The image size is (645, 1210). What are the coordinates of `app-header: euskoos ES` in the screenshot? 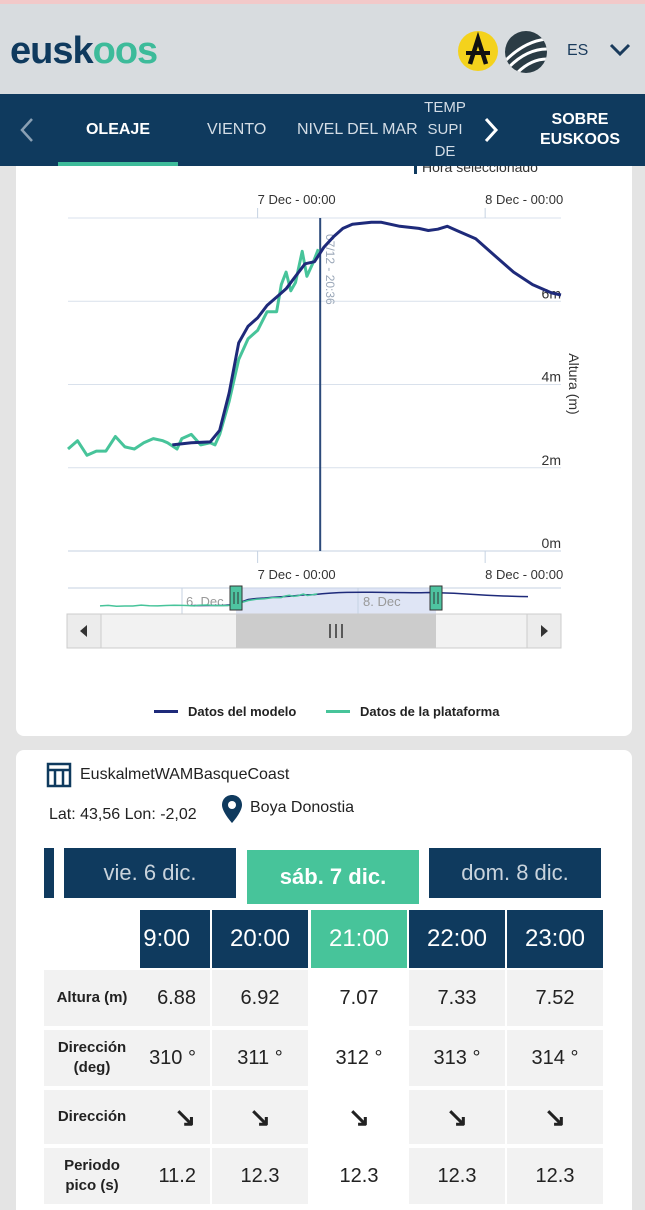 It's located at (322, 49).